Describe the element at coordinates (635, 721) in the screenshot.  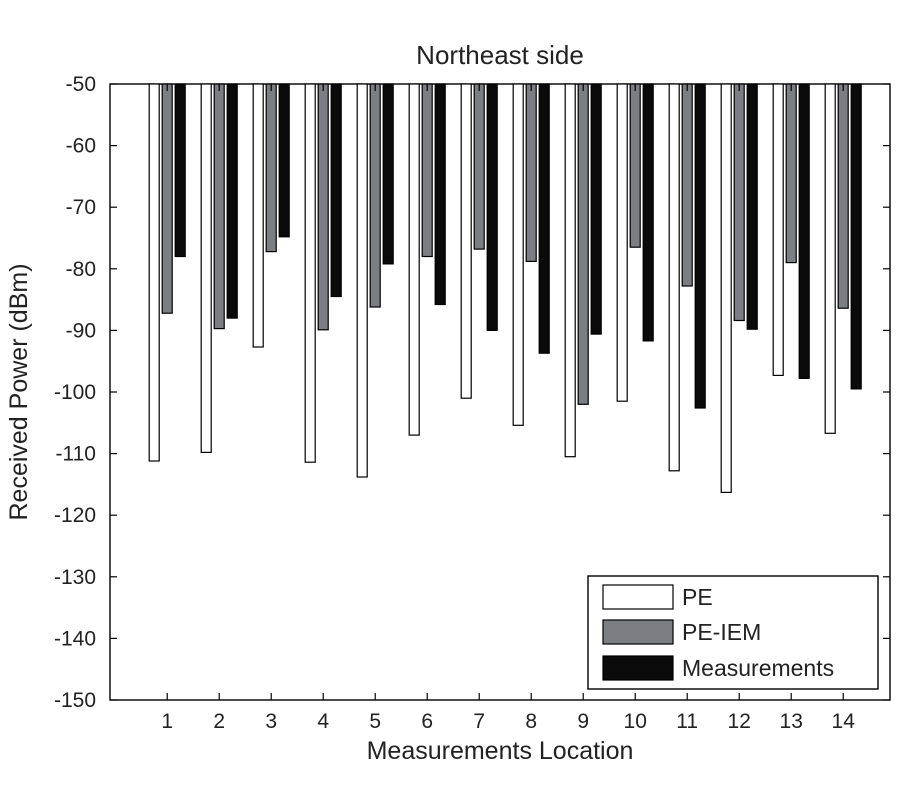
I see `x-tick-label: 10` at that location.